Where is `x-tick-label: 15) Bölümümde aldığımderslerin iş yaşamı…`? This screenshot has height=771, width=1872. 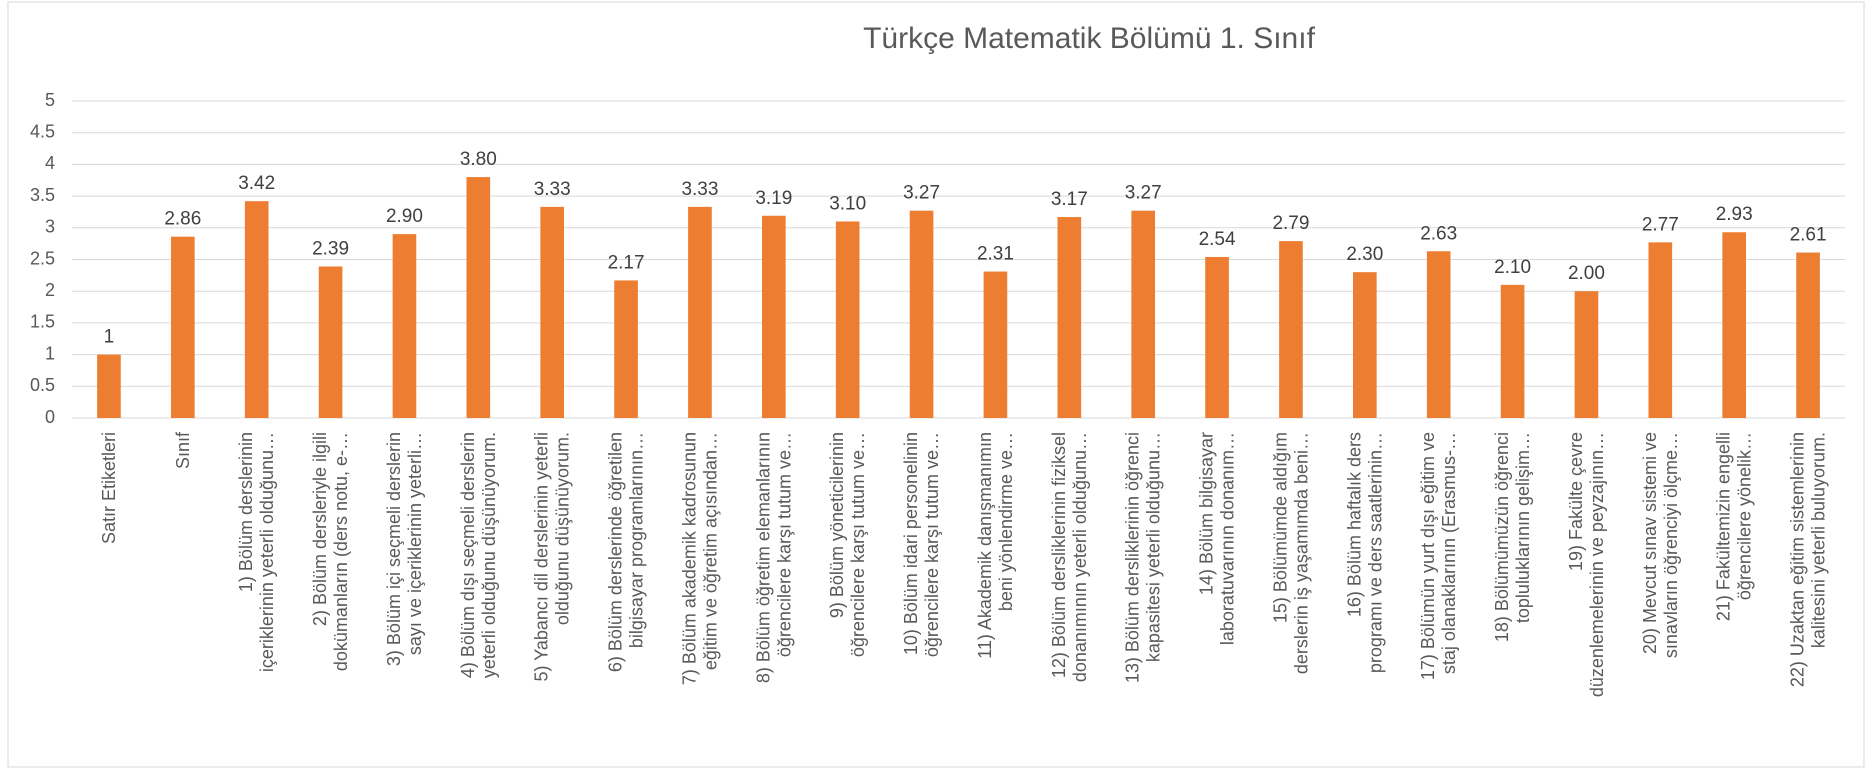
x-tick-label: 15) Bölümümde aldığımderslerin iş yaşamı… is located at coordinates (1290, 553).